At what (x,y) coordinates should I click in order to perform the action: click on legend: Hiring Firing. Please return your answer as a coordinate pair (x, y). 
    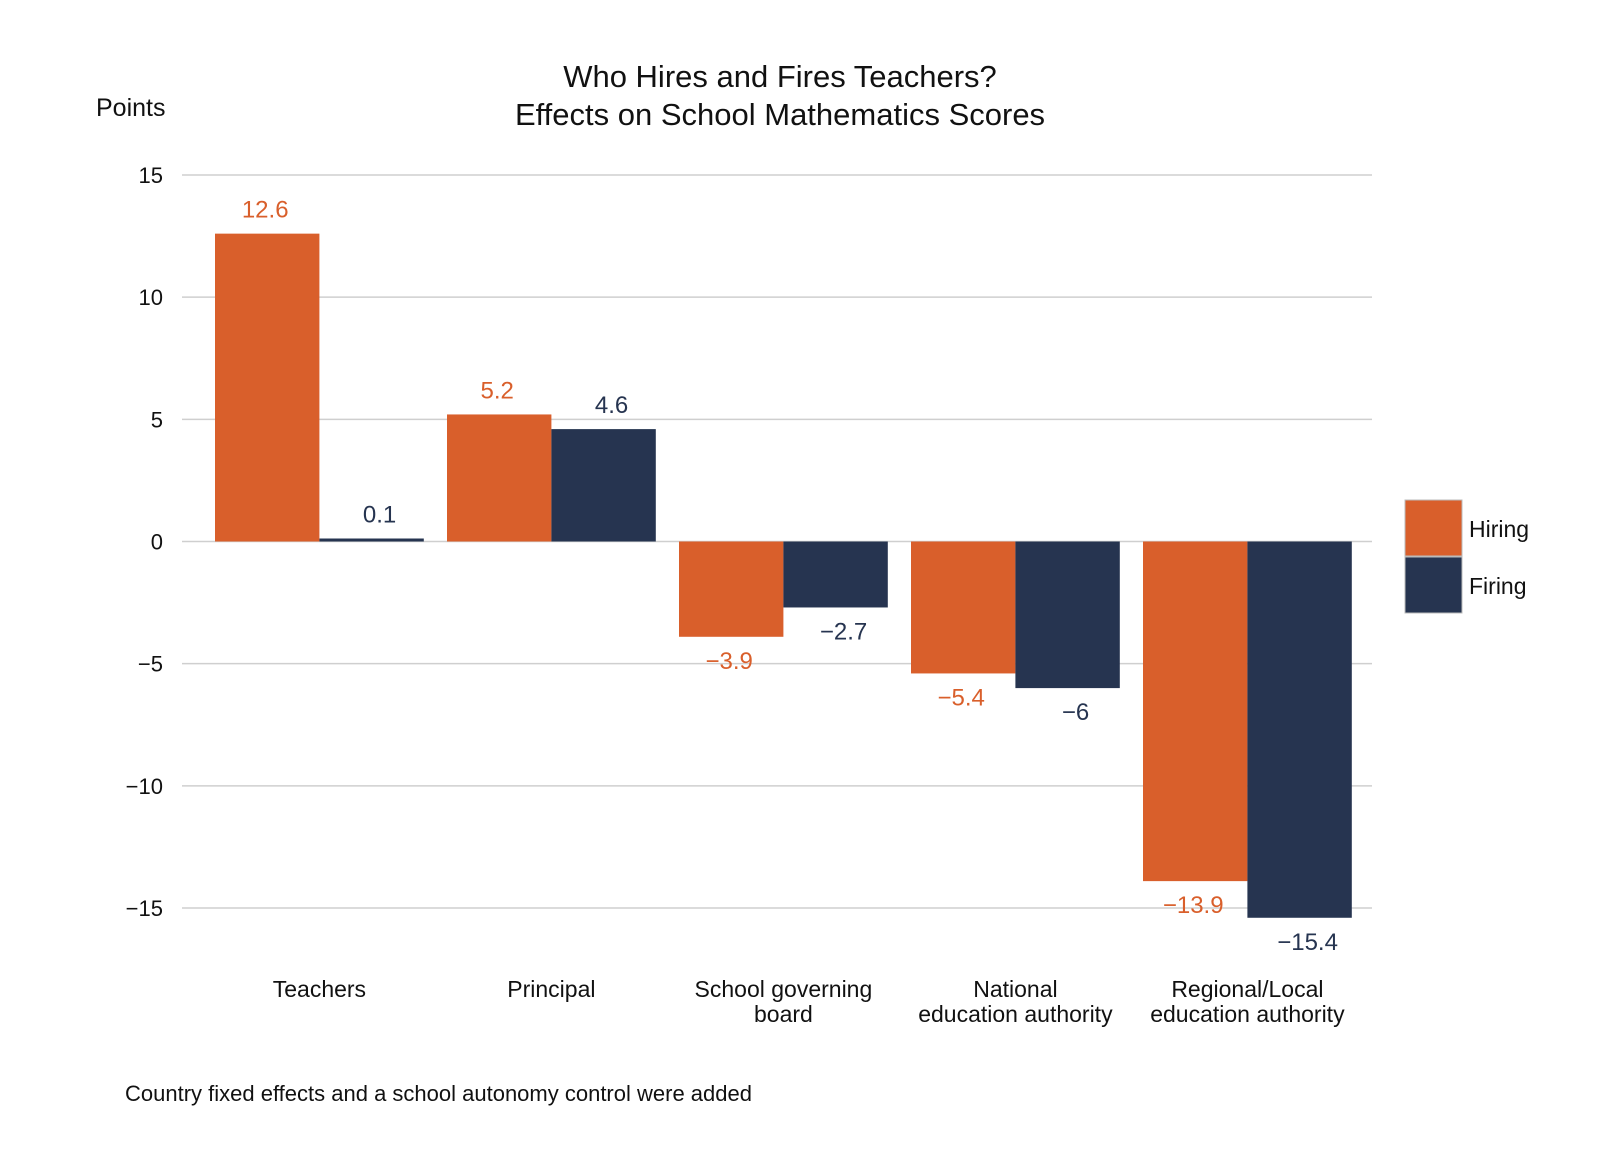
    Looking at the image, I should click on (1466, 556).